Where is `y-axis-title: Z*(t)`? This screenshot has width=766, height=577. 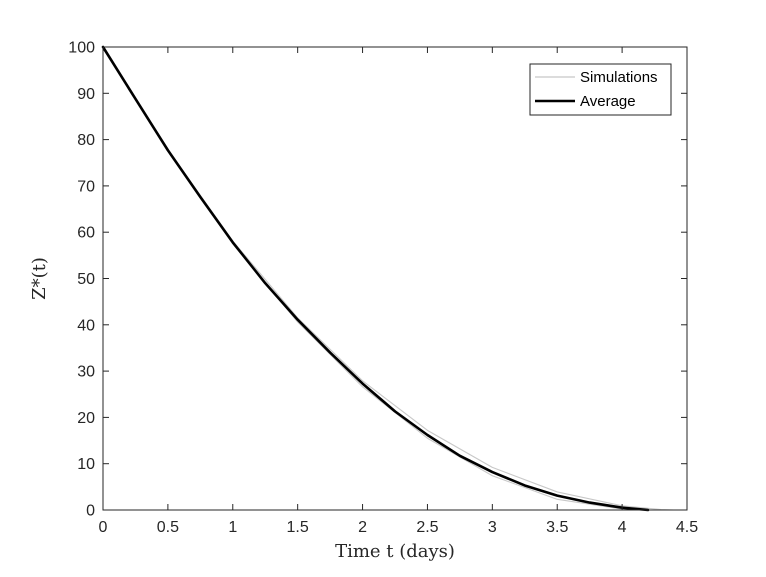 y-axis-title: Z*(t) is located at coordinates (39, 278).